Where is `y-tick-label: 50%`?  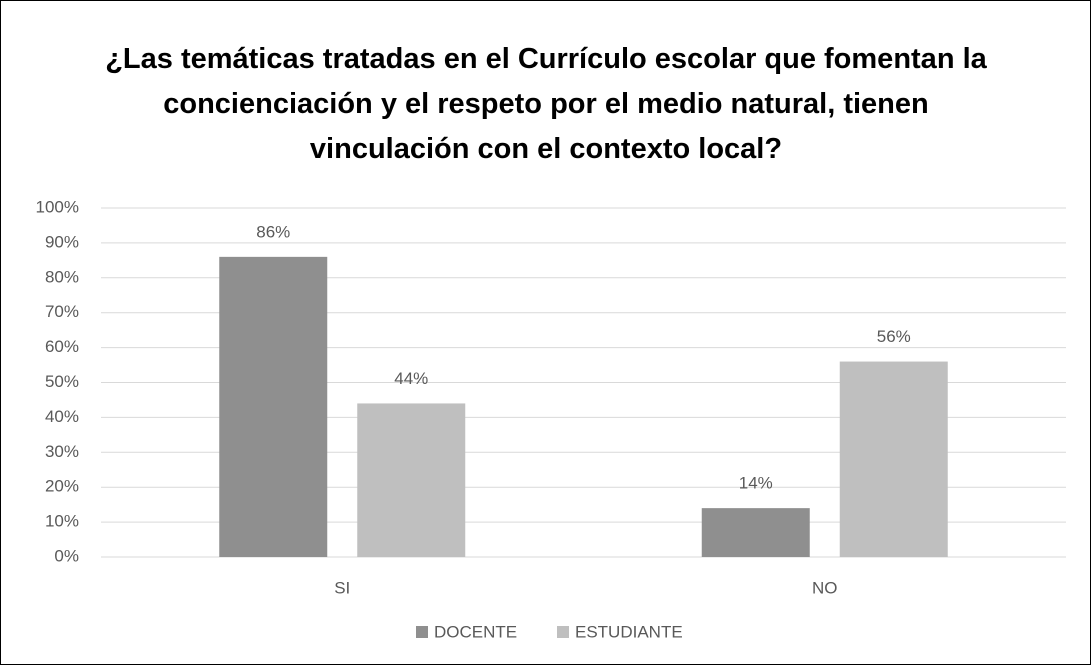
y-tick-label: 50% is located at coordinates (62, 381).